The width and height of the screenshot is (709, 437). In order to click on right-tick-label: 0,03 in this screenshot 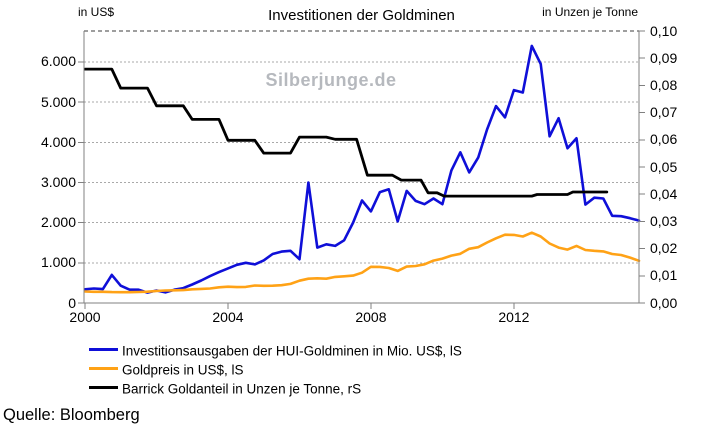, I will do `click(664, 220)`.